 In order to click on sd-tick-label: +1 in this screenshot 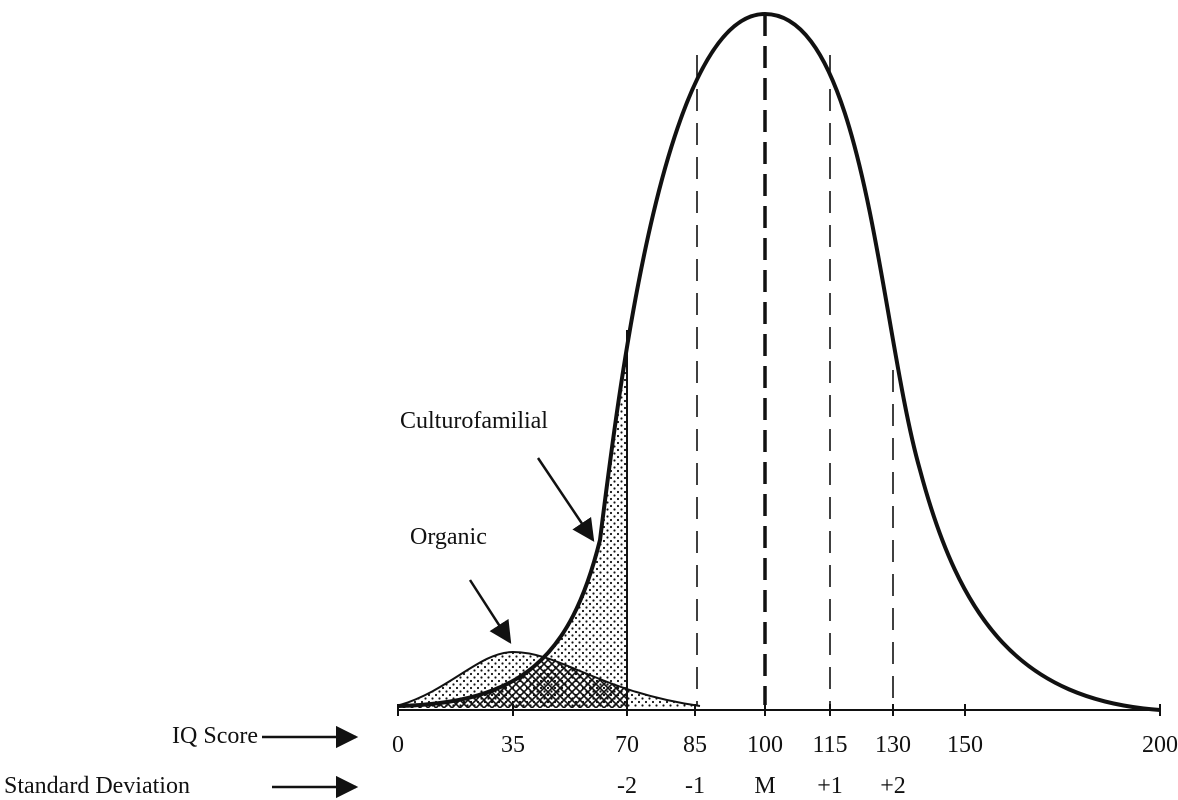, I will do `click(830, 786)`.